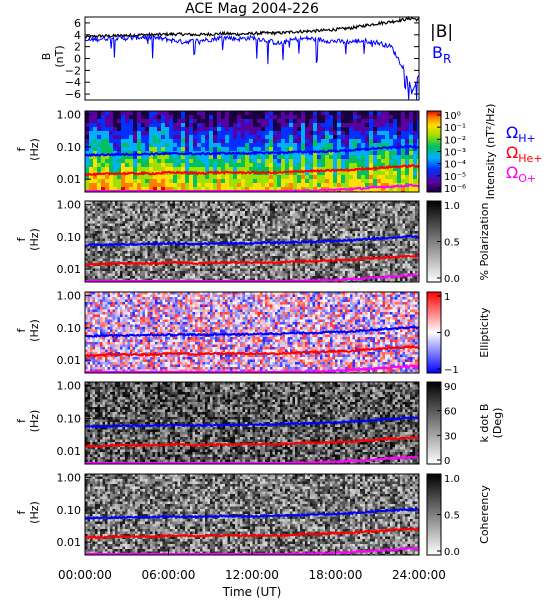 Image resolution: width=550 pixels, height=600 pixels. What do you see at coordinates (169, 575) in the screenshot?
I see `time-tick-label: 06:00:00` at bounding box center [169, 575].